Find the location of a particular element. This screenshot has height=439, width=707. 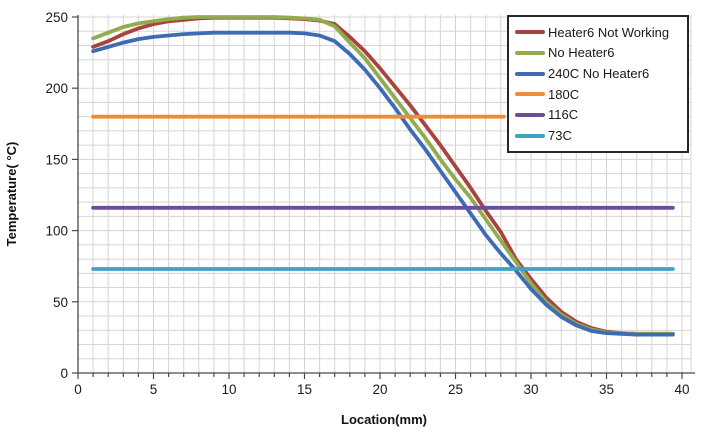

x-tick-label: 35 is located at coordinates (606, 389).